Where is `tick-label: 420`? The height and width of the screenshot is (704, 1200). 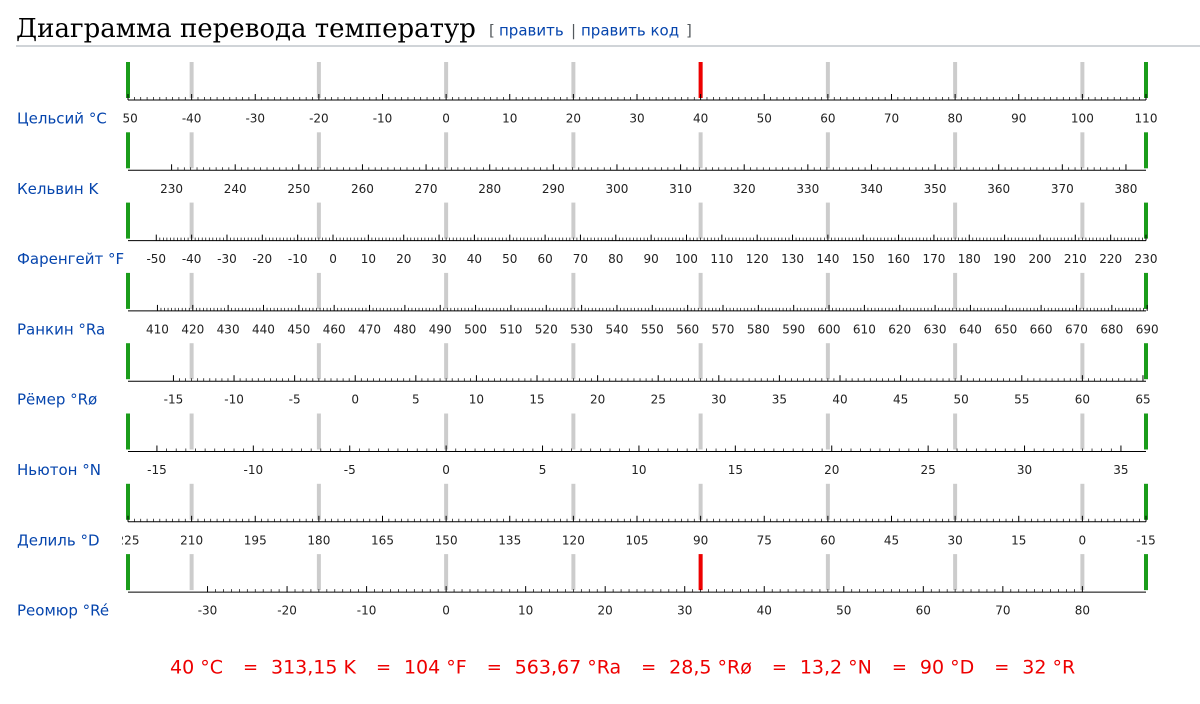
tick-label: 420 is located at coordinates (192, 329).